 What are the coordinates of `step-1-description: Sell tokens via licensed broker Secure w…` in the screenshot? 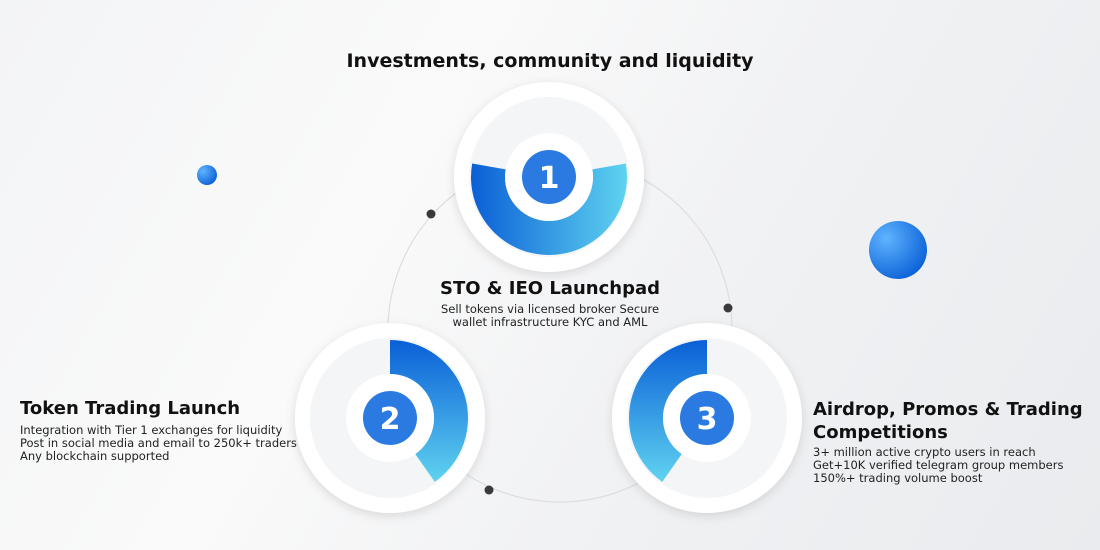 It's located at (550, 316).